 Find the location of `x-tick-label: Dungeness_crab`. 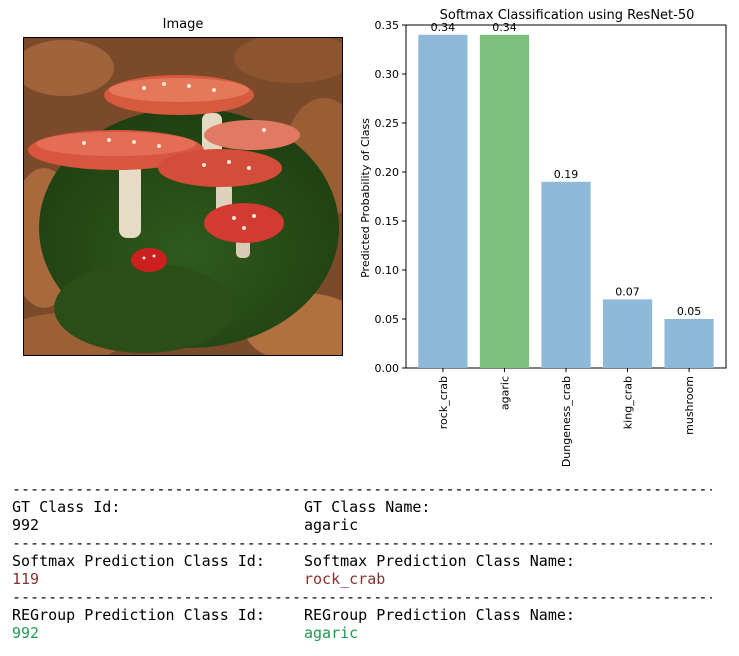

x-tick-label: Dungeness_crab is located at coordinates (566, 421).